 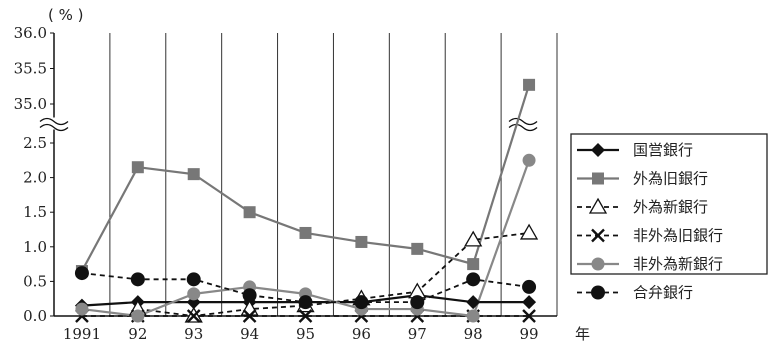 What do you see at coordinates (663, 293) in the screenshot?
I see `legend-label: 合弁銀行` at bounding box center [663, 293].